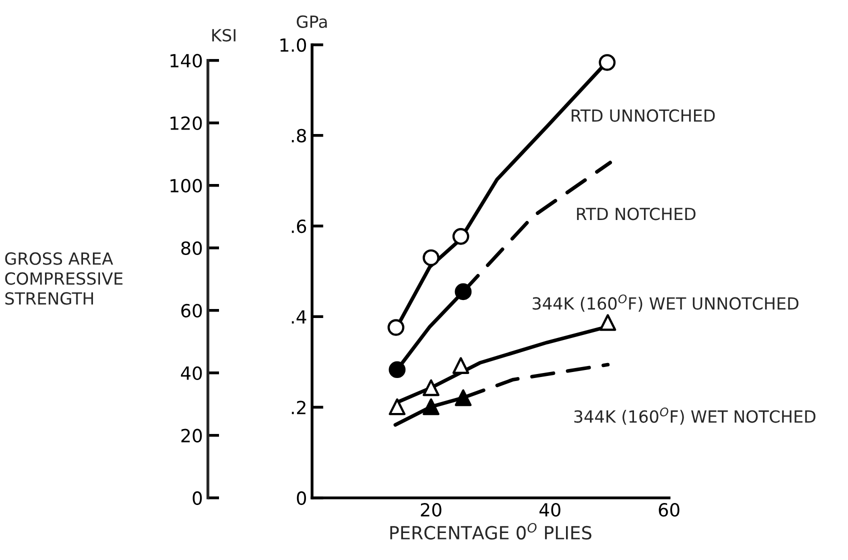 The height and width of the screenshot is (560, 848). I want to click on y2-tick-label: 80, so click(191, 248).